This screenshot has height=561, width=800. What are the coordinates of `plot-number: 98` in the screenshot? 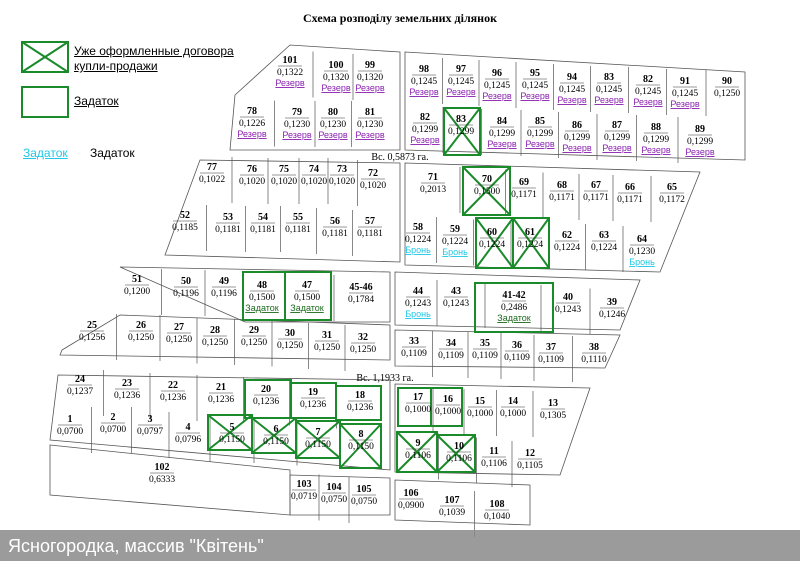 It's located at (424, 69).